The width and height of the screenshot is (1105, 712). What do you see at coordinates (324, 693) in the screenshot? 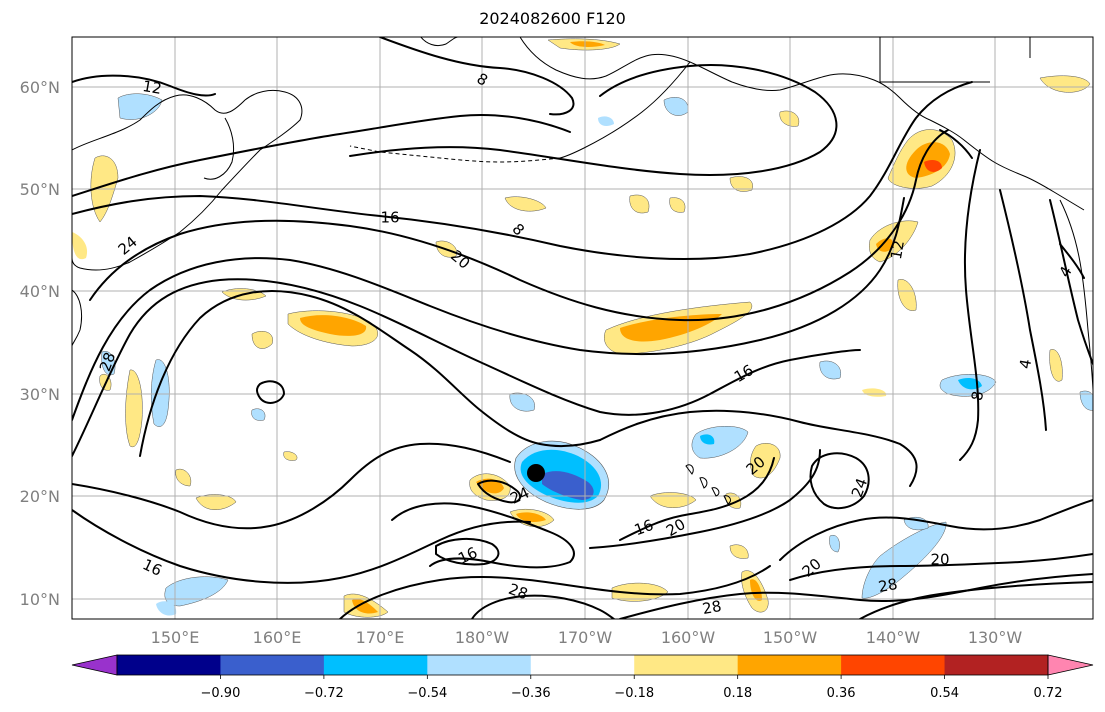
I see `colorbar-tick-label: −0.72` at bounding box center [324, 693].